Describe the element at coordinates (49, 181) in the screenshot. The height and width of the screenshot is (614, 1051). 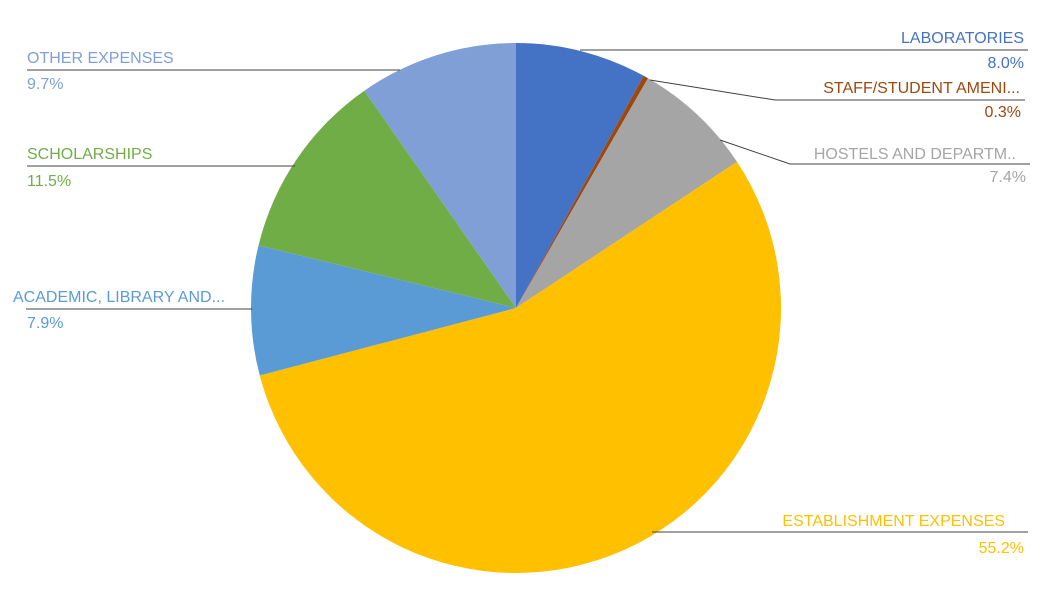
I see `slice-value-label: 11.5%` at that location.